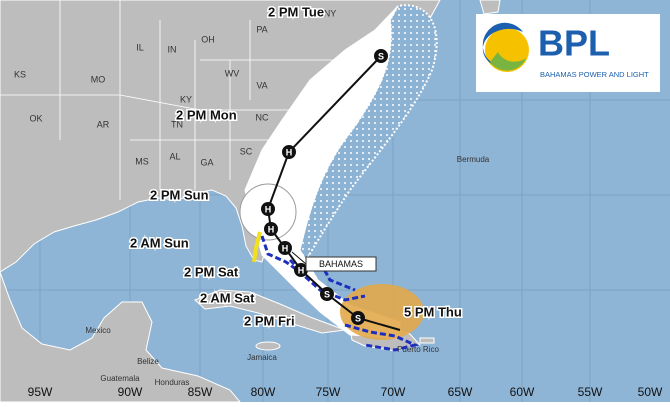  Describe the element at coordinates (40, 392) in the screenshot. I see `longitude-label: 95W` at that location.